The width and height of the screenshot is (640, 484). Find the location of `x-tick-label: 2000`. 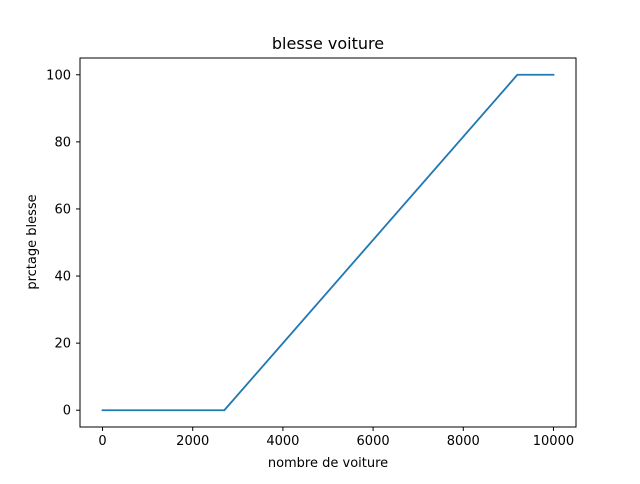

x-tick-label: 2000 is located at coordinates (192, 441).